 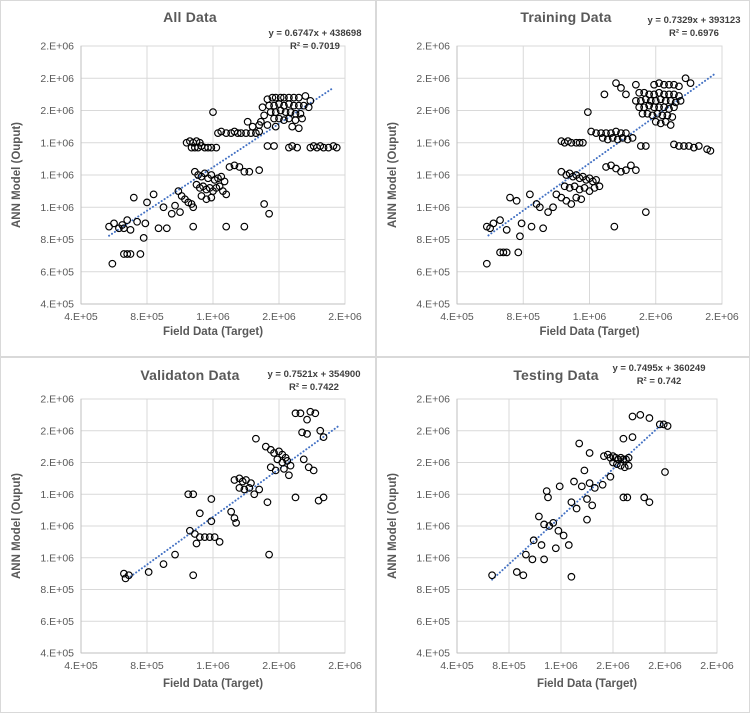 What do you see at coordinates (375, 357) in the screenshot?
I see `panel-divider-horizontal` at bounding box center [375, 357].